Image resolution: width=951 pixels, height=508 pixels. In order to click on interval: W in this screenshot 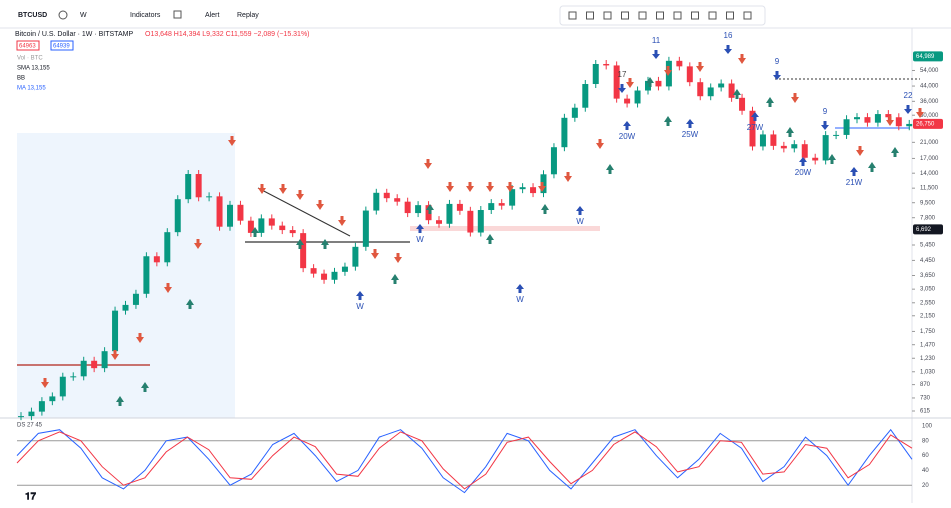, I will do `click(83, 15)`.